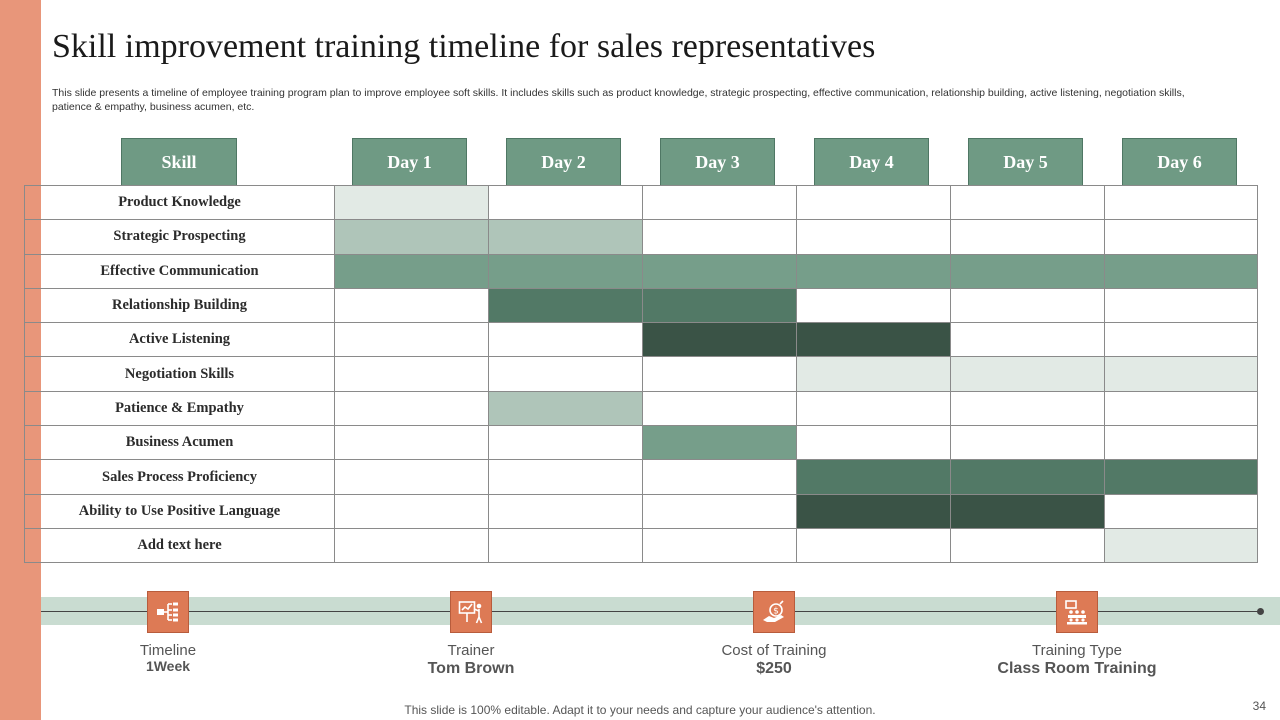 The width and height of the screenshot is (1280, 720). I want to click on skill-name-cell: Sales Process Proficiency, so click(179, 477).